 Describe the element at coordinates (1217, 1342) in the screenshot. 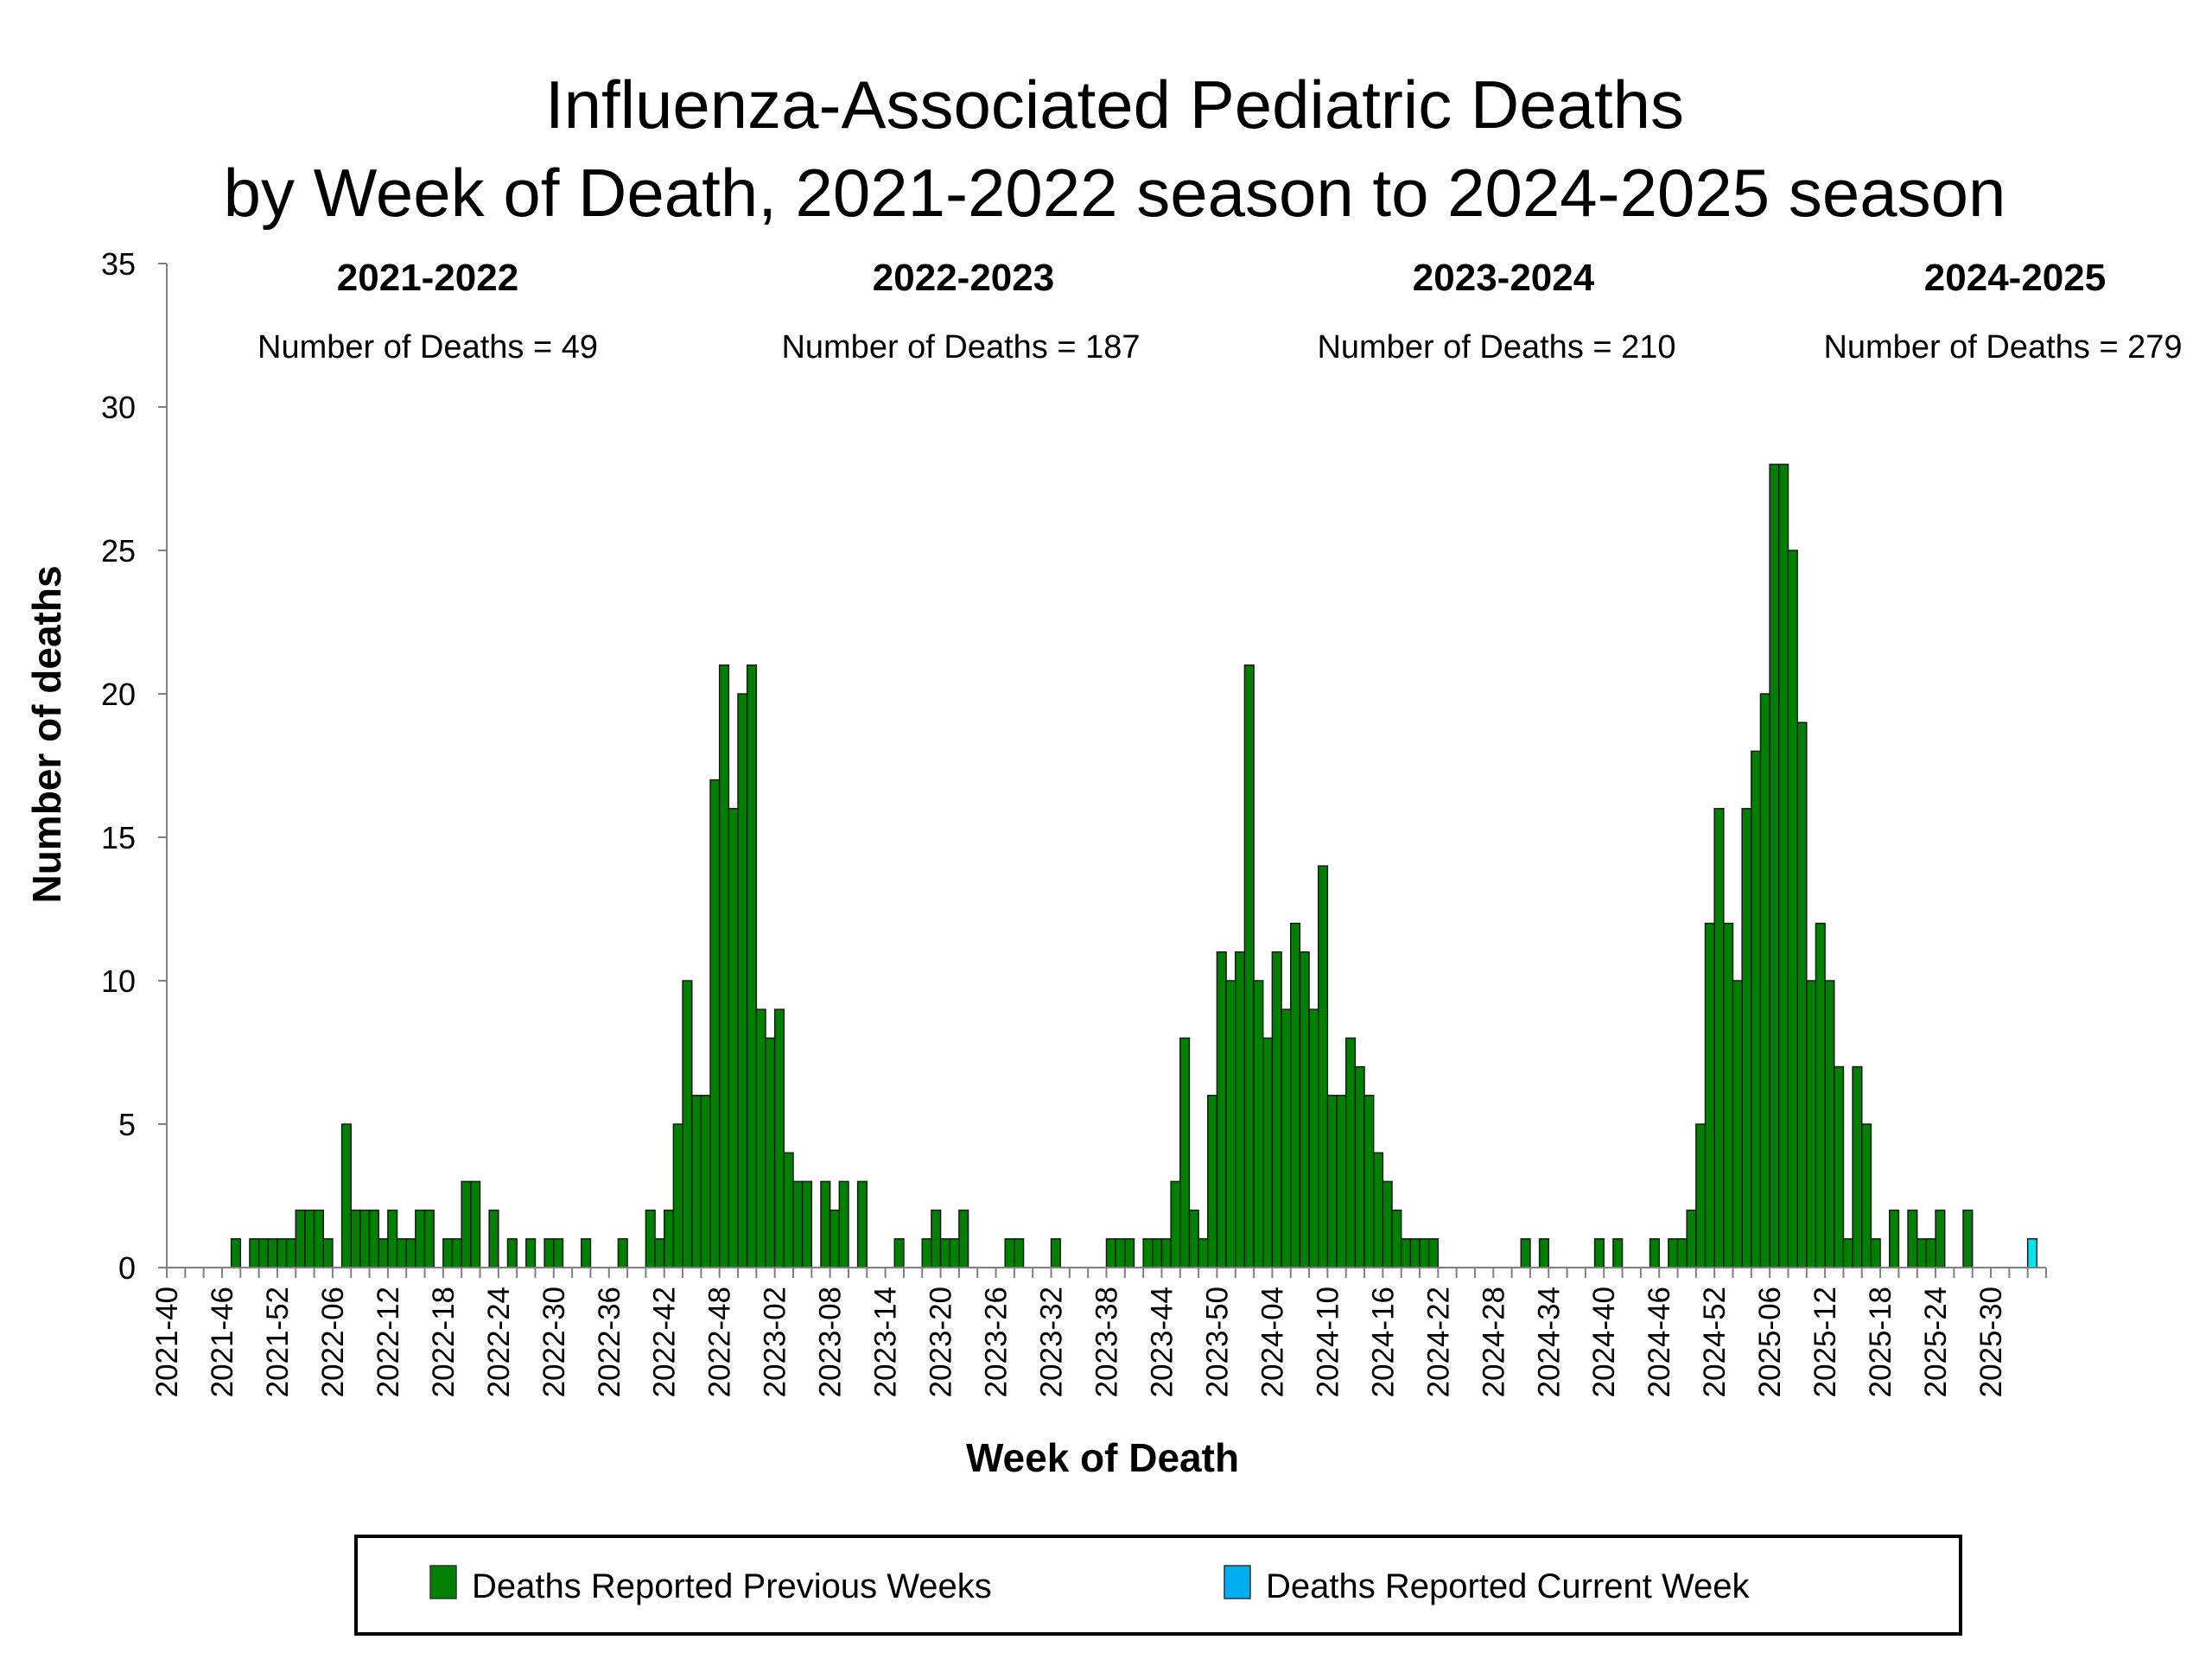

I see `x-tick-label: 2023-50` at that location.